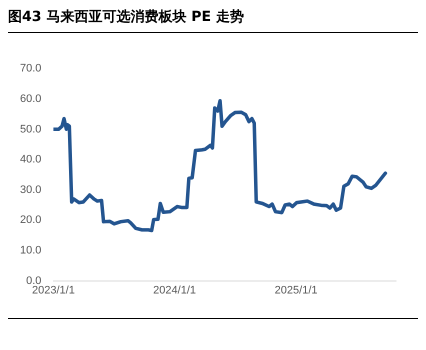 The height and width of the screenshot is (350, 426). I want to click on chart-title: 图43 马来西亚可选消费板块 PE 走势, so click(126, 17).